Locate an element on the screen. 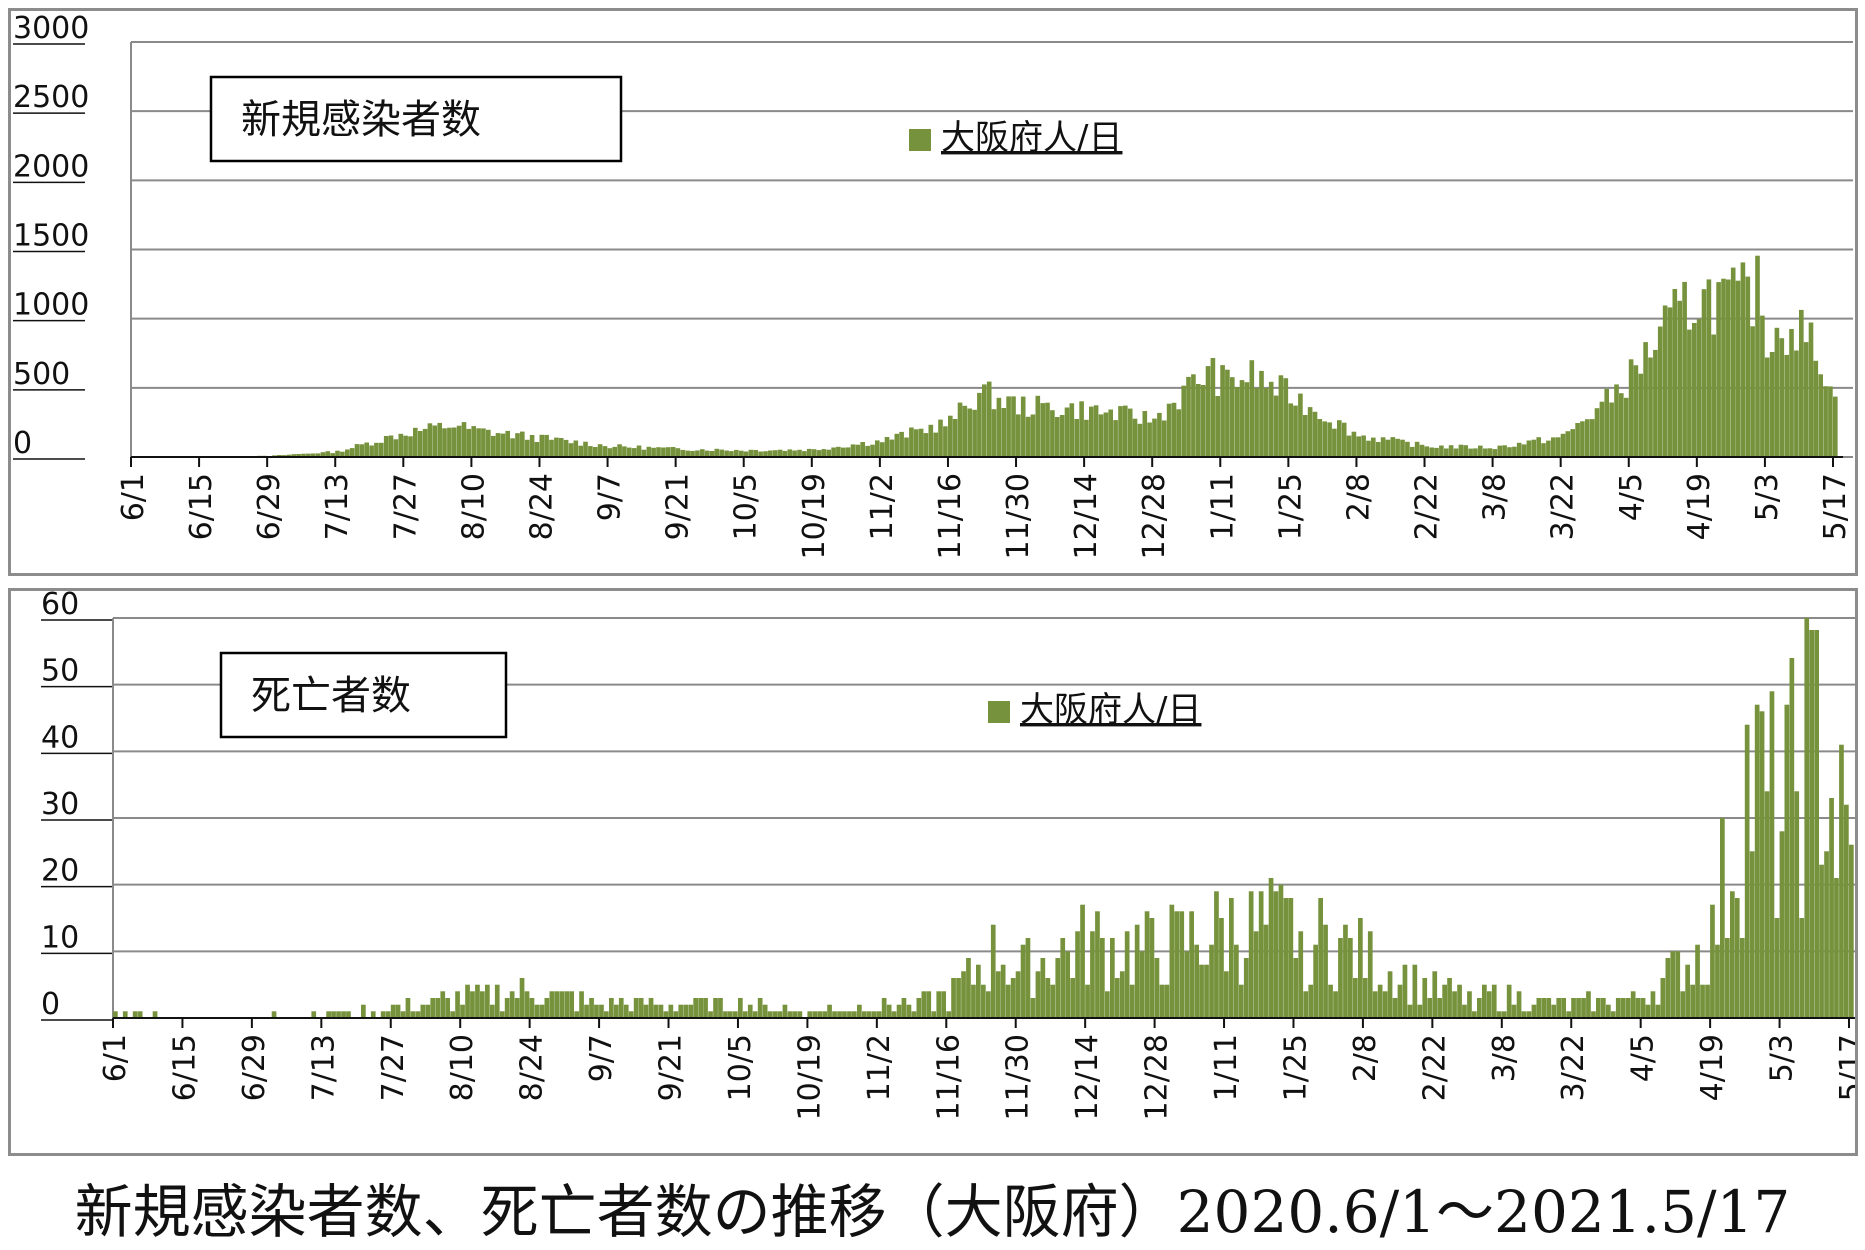  x-tick-label: 3/8 is located at coordinates (1495, 497).